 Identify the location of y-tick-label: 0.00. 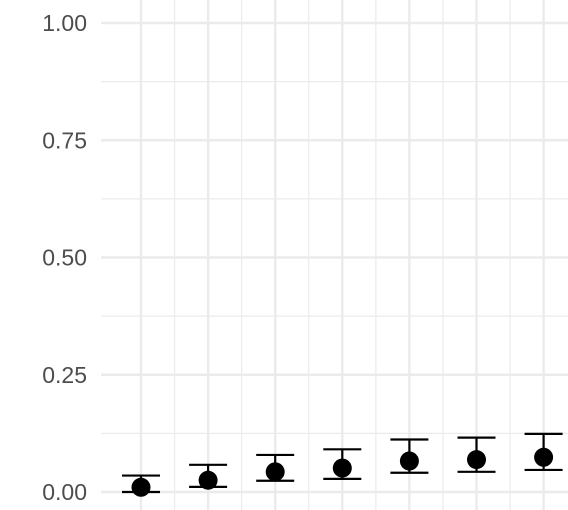
(64, 492).